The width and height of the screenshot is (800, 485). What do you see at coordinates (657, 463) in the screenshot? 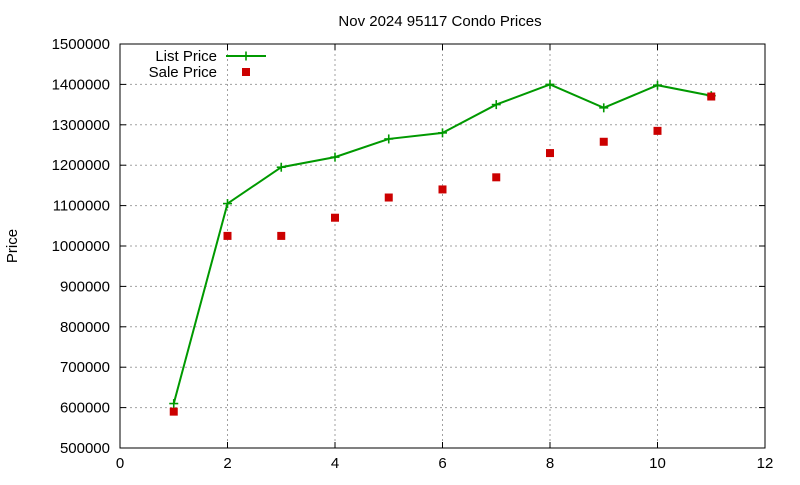
I see `x-tick-label: 10` at bounding box center [657, 463].